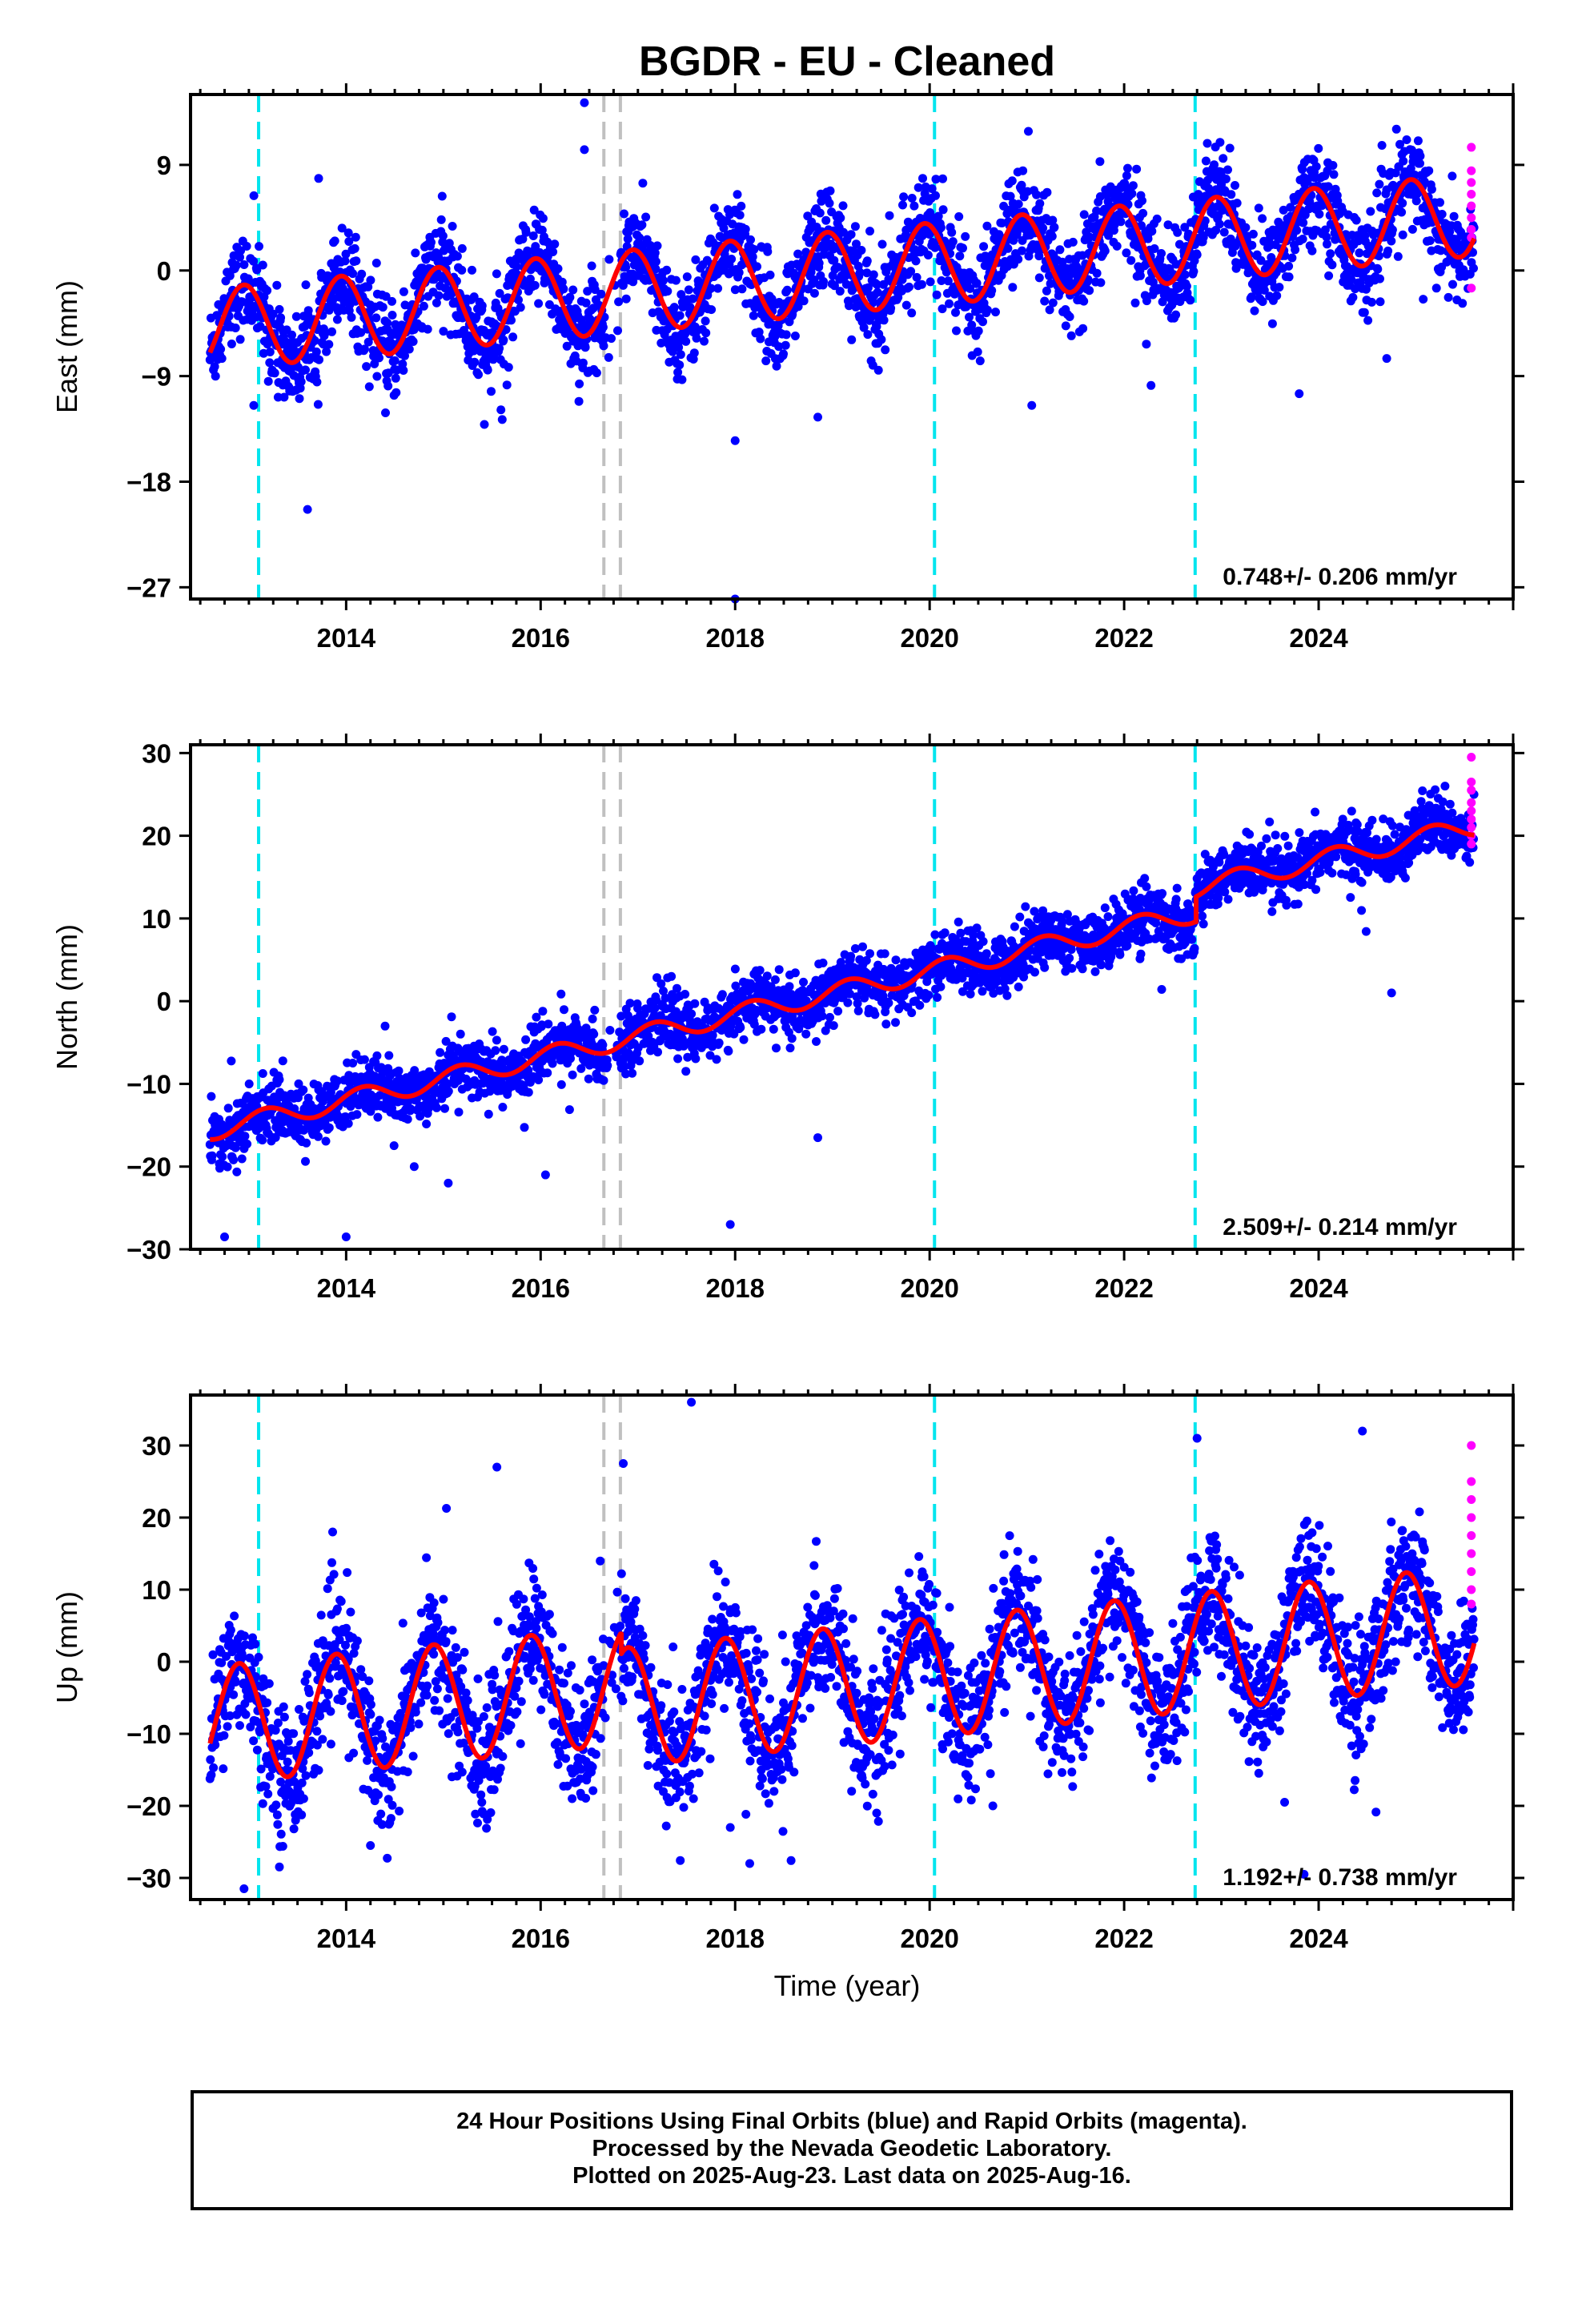  What do you see at coordinates (164, 165) in the screenshot?
I see `east-y-tick-label: 9` at bounding box center [164, 165].